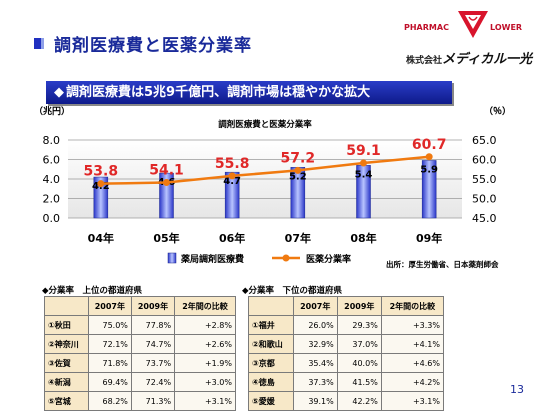 This screenshot has height=420, width=560. What do you see at coordinates (271, 401) in the screenshot?
I see `prefecture-cell: ⑤愛媛` at bounding box center [271, 401].